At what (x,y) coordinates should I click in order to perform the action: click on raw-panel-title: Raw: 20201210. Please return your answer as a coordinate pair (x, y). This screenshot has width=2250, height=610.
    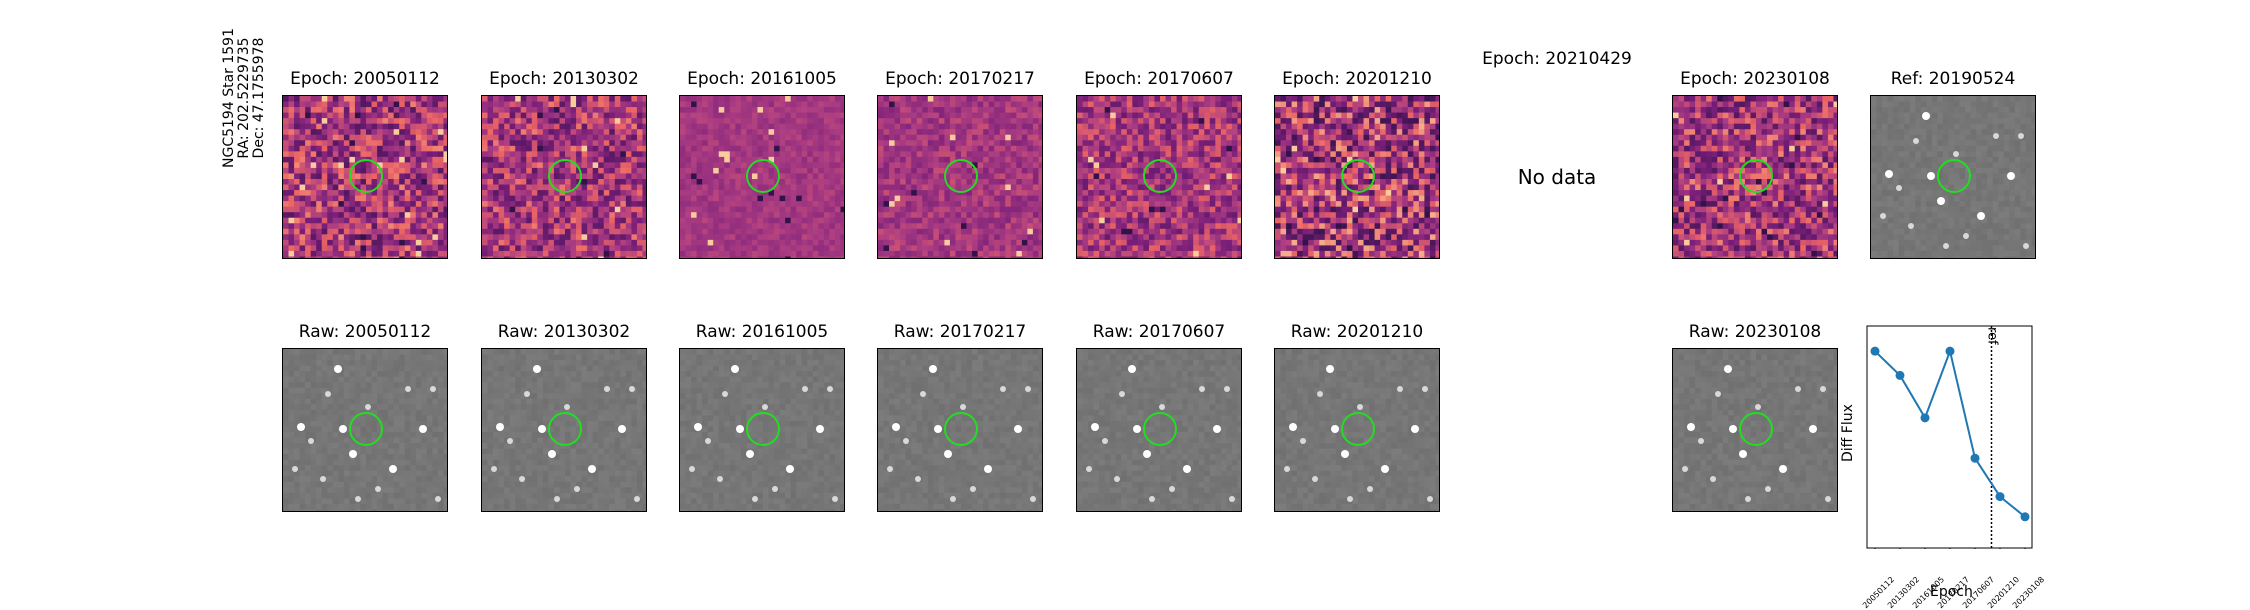
    Looking at the image, I should click on (1357, 332).